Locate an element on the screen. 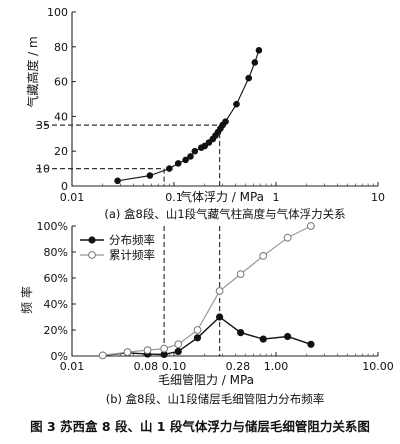 The height and width of the screenshot is (444, 400). panel-a-ytick-label: 100 is located at coordinates (57, 12).